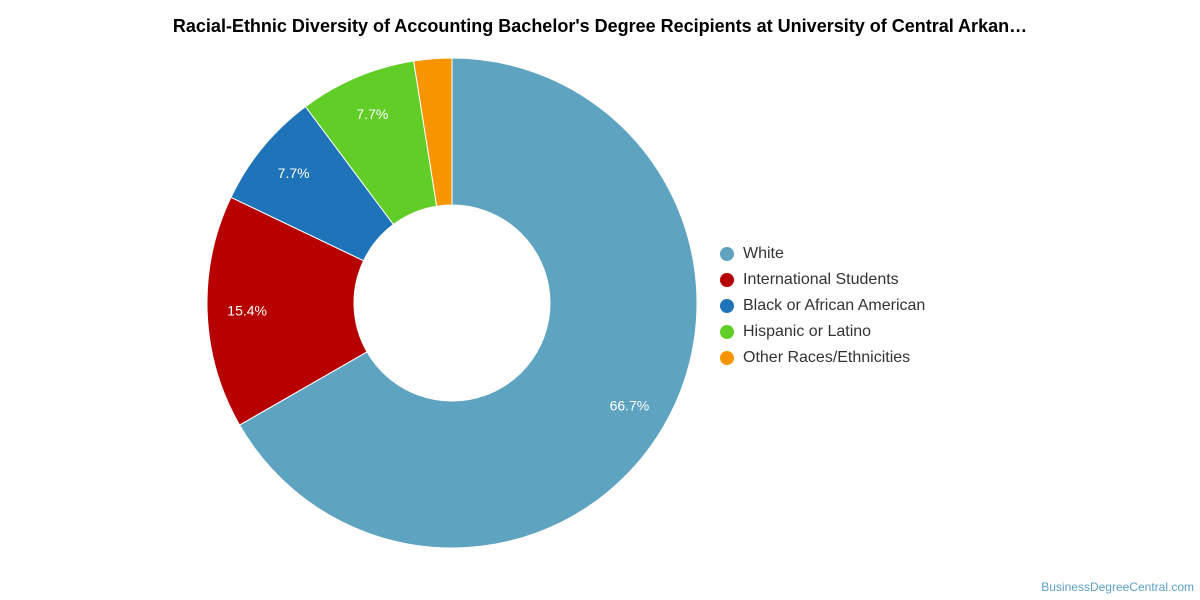 Image resolution: width=1200 pixels, height=600 pixels. I want to click on slice-label: 15.4%, so click(247, 311).